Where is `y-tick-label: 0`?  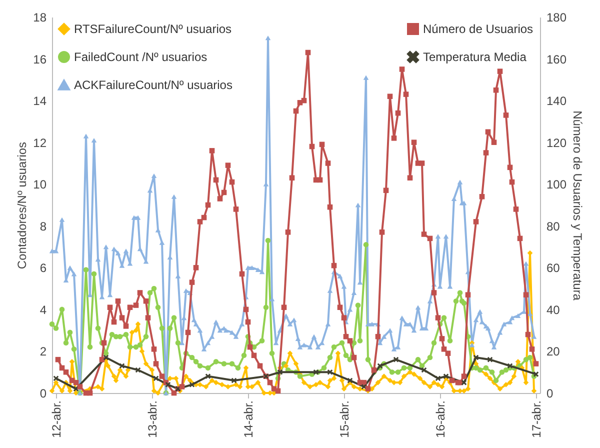
y-tick-label: 0 is located at coordinates (43, 393).